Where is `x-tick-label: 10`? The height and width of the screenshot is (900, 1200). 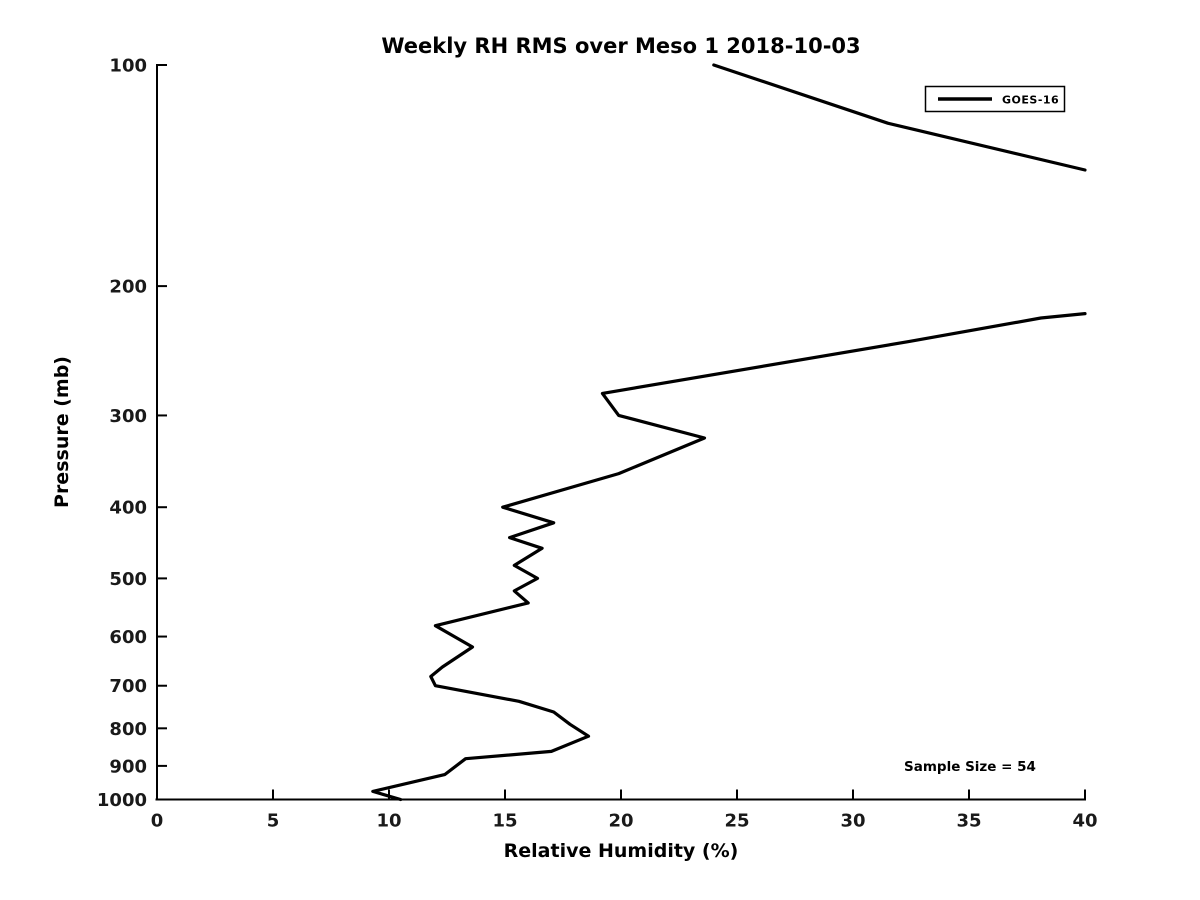
x-tick-label: 10 is located at coordinates (388, 821).